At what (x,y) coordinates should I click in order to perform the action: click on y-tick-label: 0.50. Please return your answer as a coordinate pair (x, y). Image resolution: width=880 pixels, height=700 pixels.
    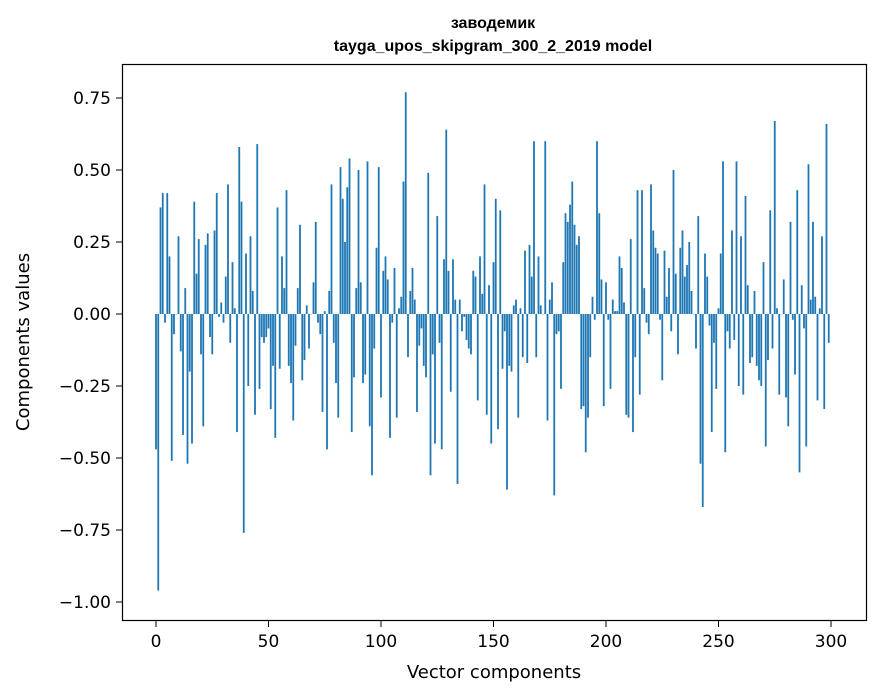
    Looking at the image, I should click on (92, 171).